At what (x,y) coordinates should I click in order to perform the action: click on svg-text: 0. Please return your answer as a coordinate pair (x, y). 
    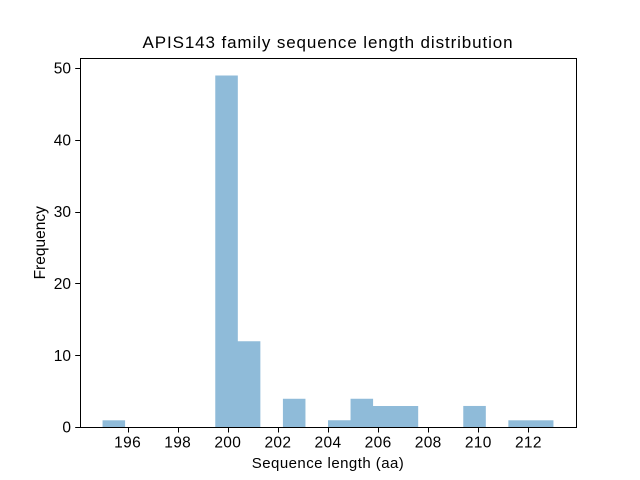
    Looking at the image, I should click on (66, 428).